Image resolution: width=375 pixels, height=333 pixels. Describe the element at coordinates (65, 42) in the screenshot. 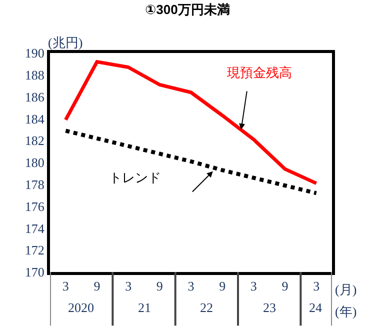

I see `y-axis-title: (兆円)` at that location.